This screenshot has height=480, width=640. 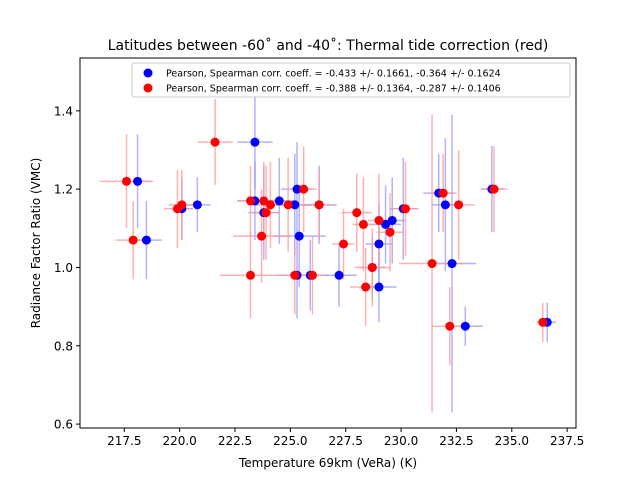 What do you see at coordinates (36, 243) in the screenshot?
I see `y-axis-label: Radiance Factor Ratio (VMC)` at bounding box center [36, 243].